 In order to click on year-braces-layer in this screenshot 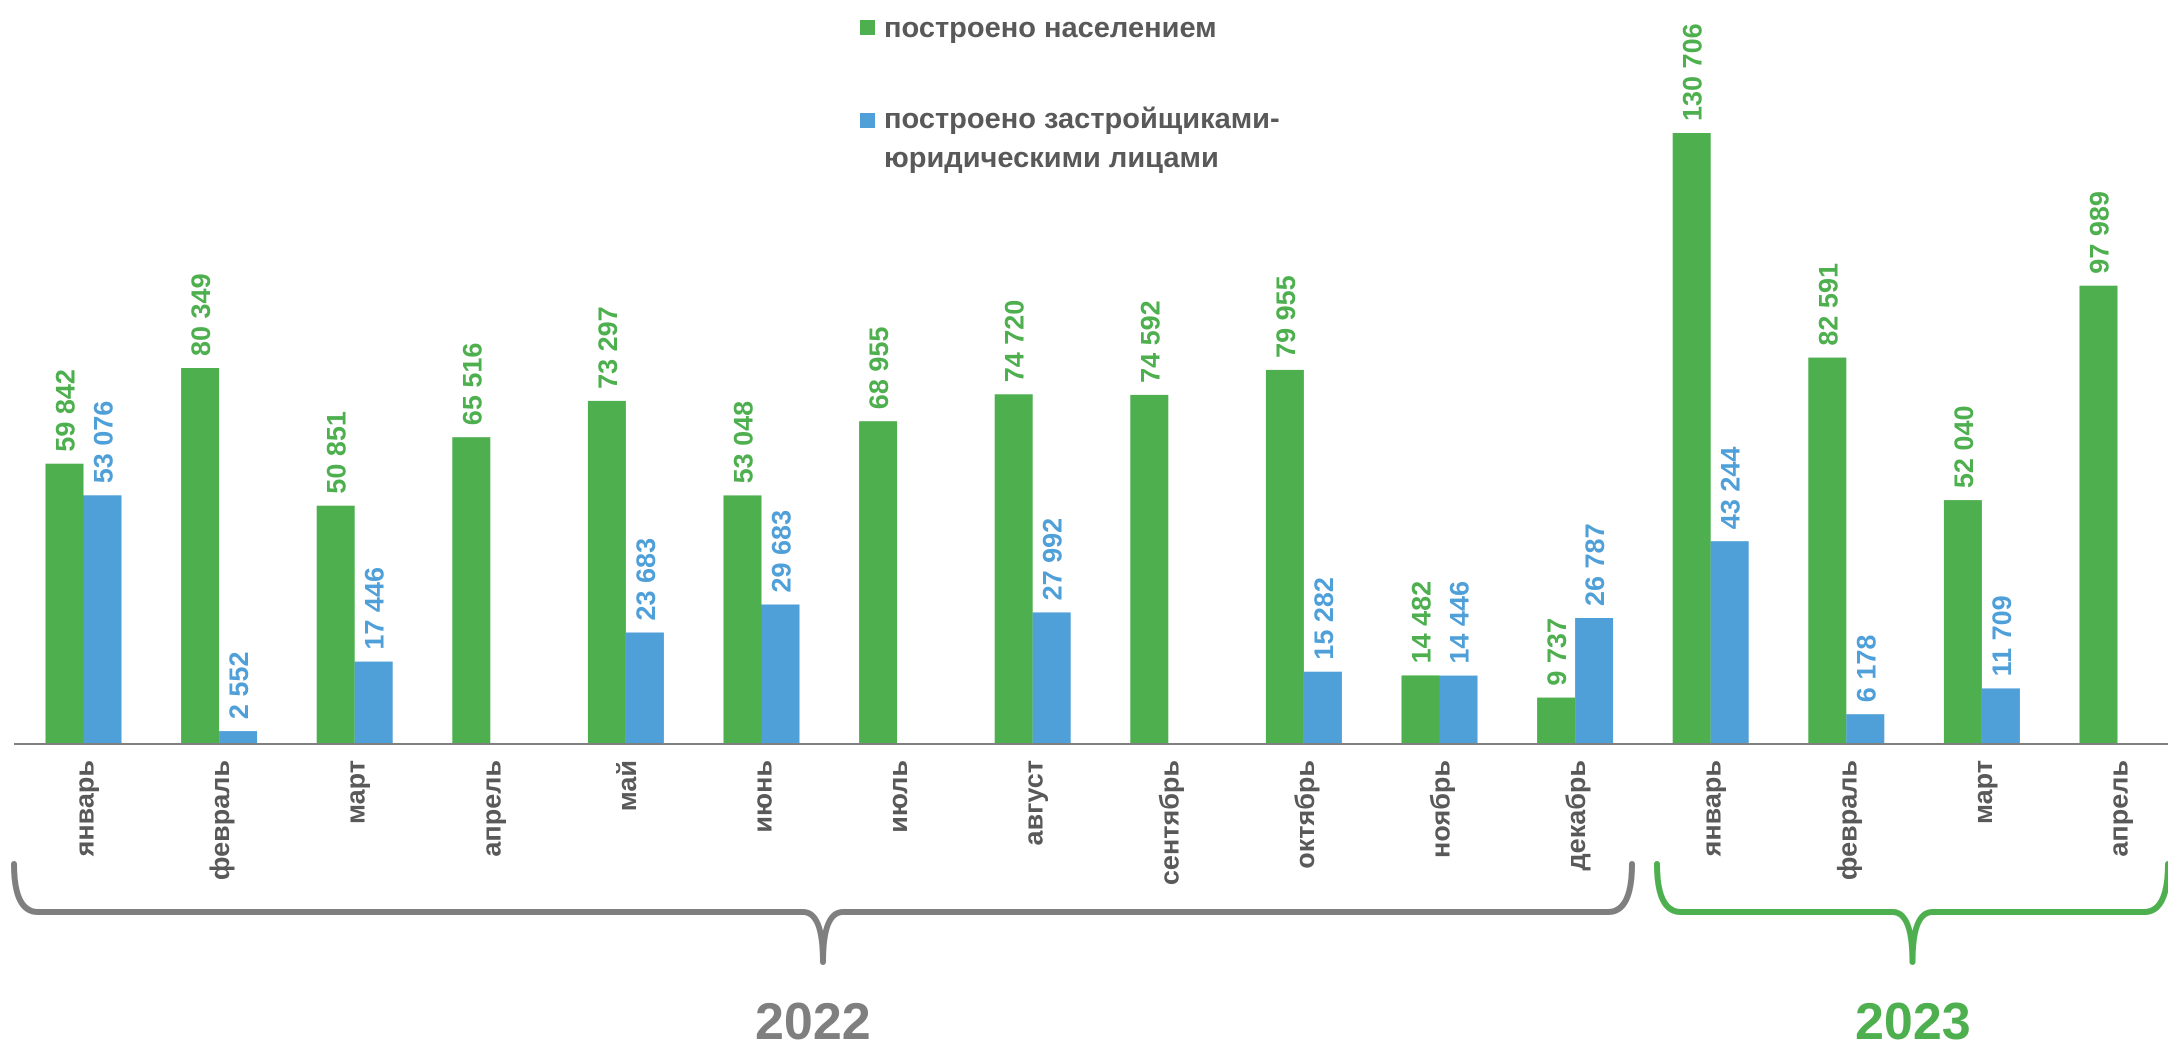, I will do `click(1089, 913)`.